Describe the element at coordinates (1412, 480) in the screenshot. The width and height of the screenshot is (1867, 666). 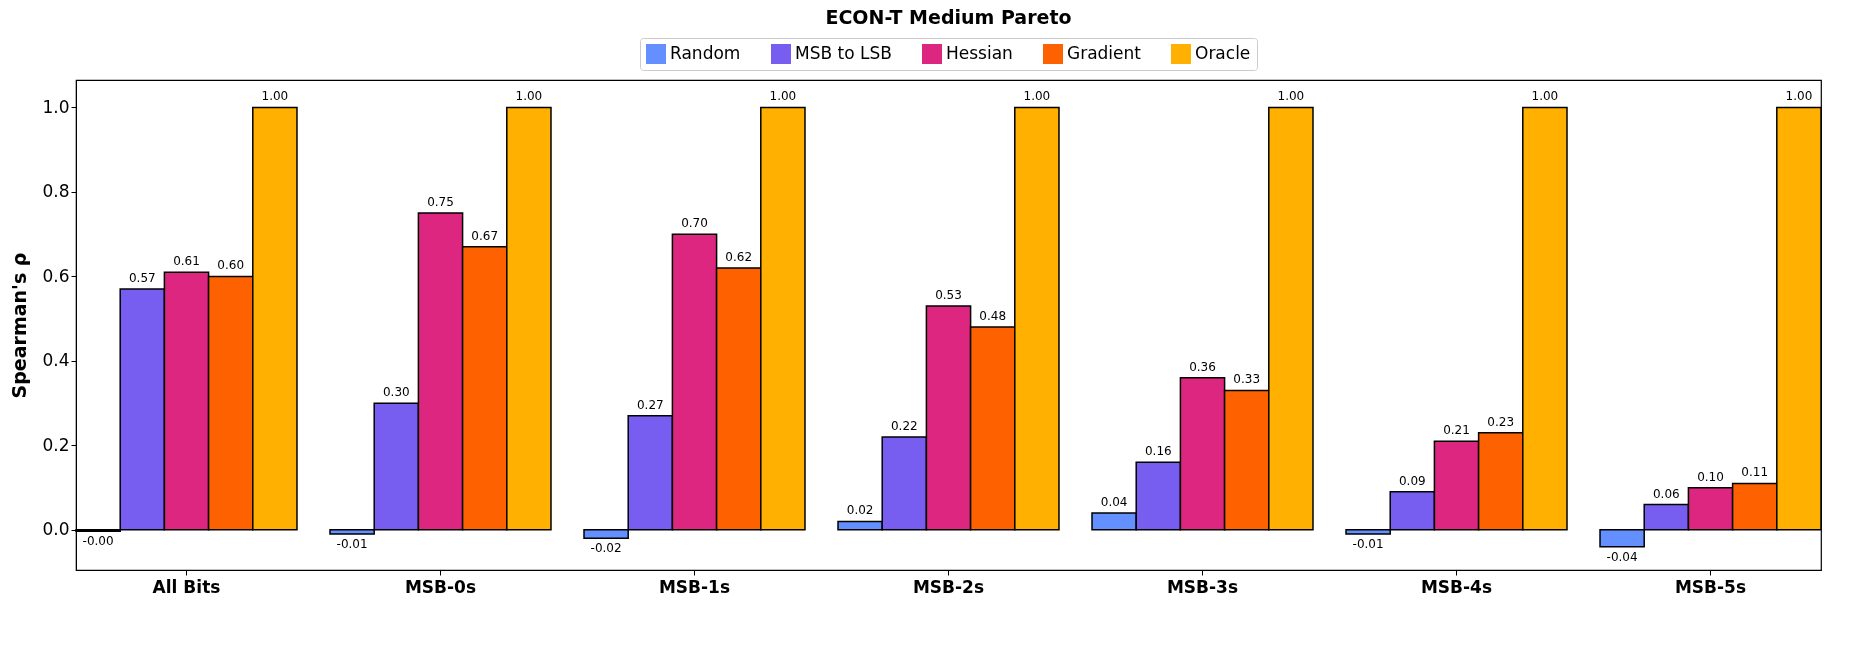
I see `data-label: 0.09` at that location.